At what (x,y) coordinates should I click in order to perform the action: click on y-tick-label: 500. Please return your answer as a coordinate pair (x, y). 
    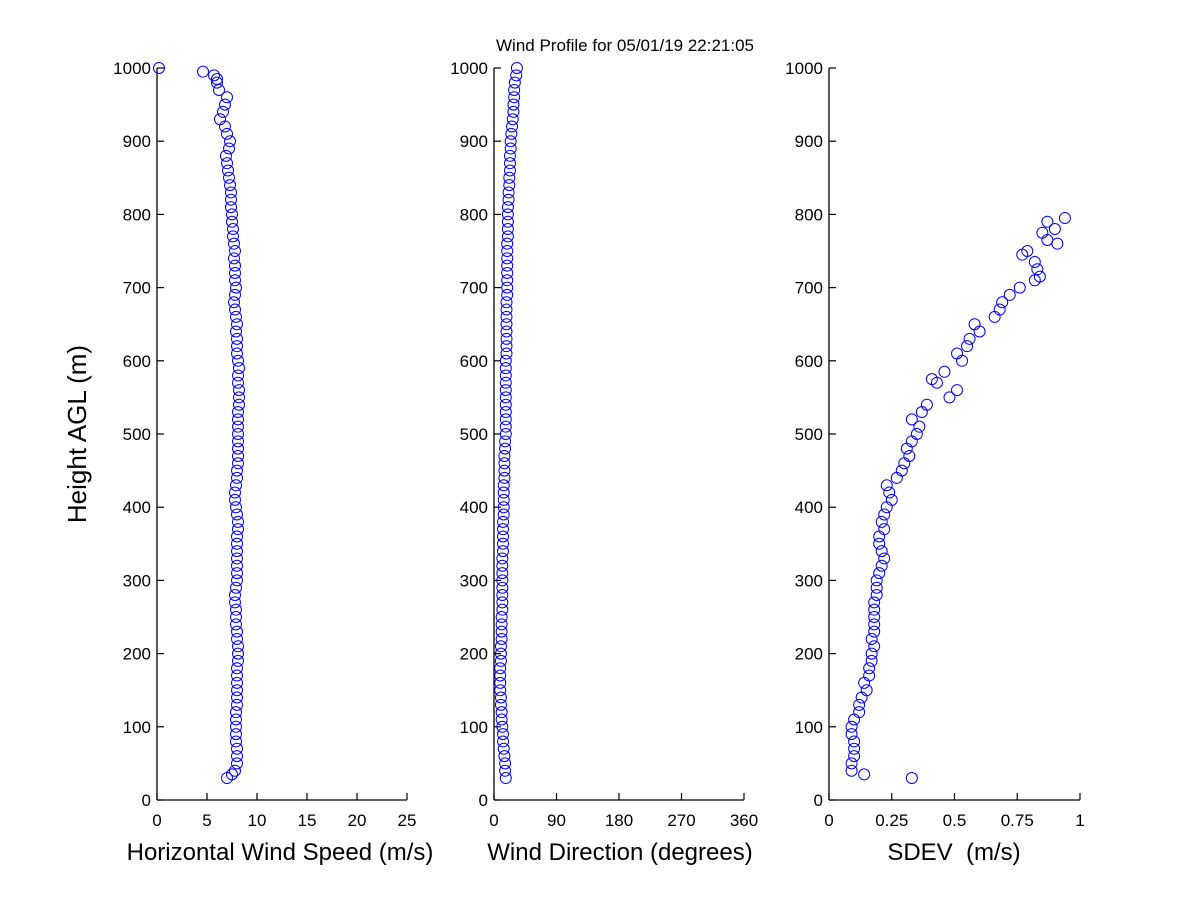
    Looking at the image, I should click on (474, 434).